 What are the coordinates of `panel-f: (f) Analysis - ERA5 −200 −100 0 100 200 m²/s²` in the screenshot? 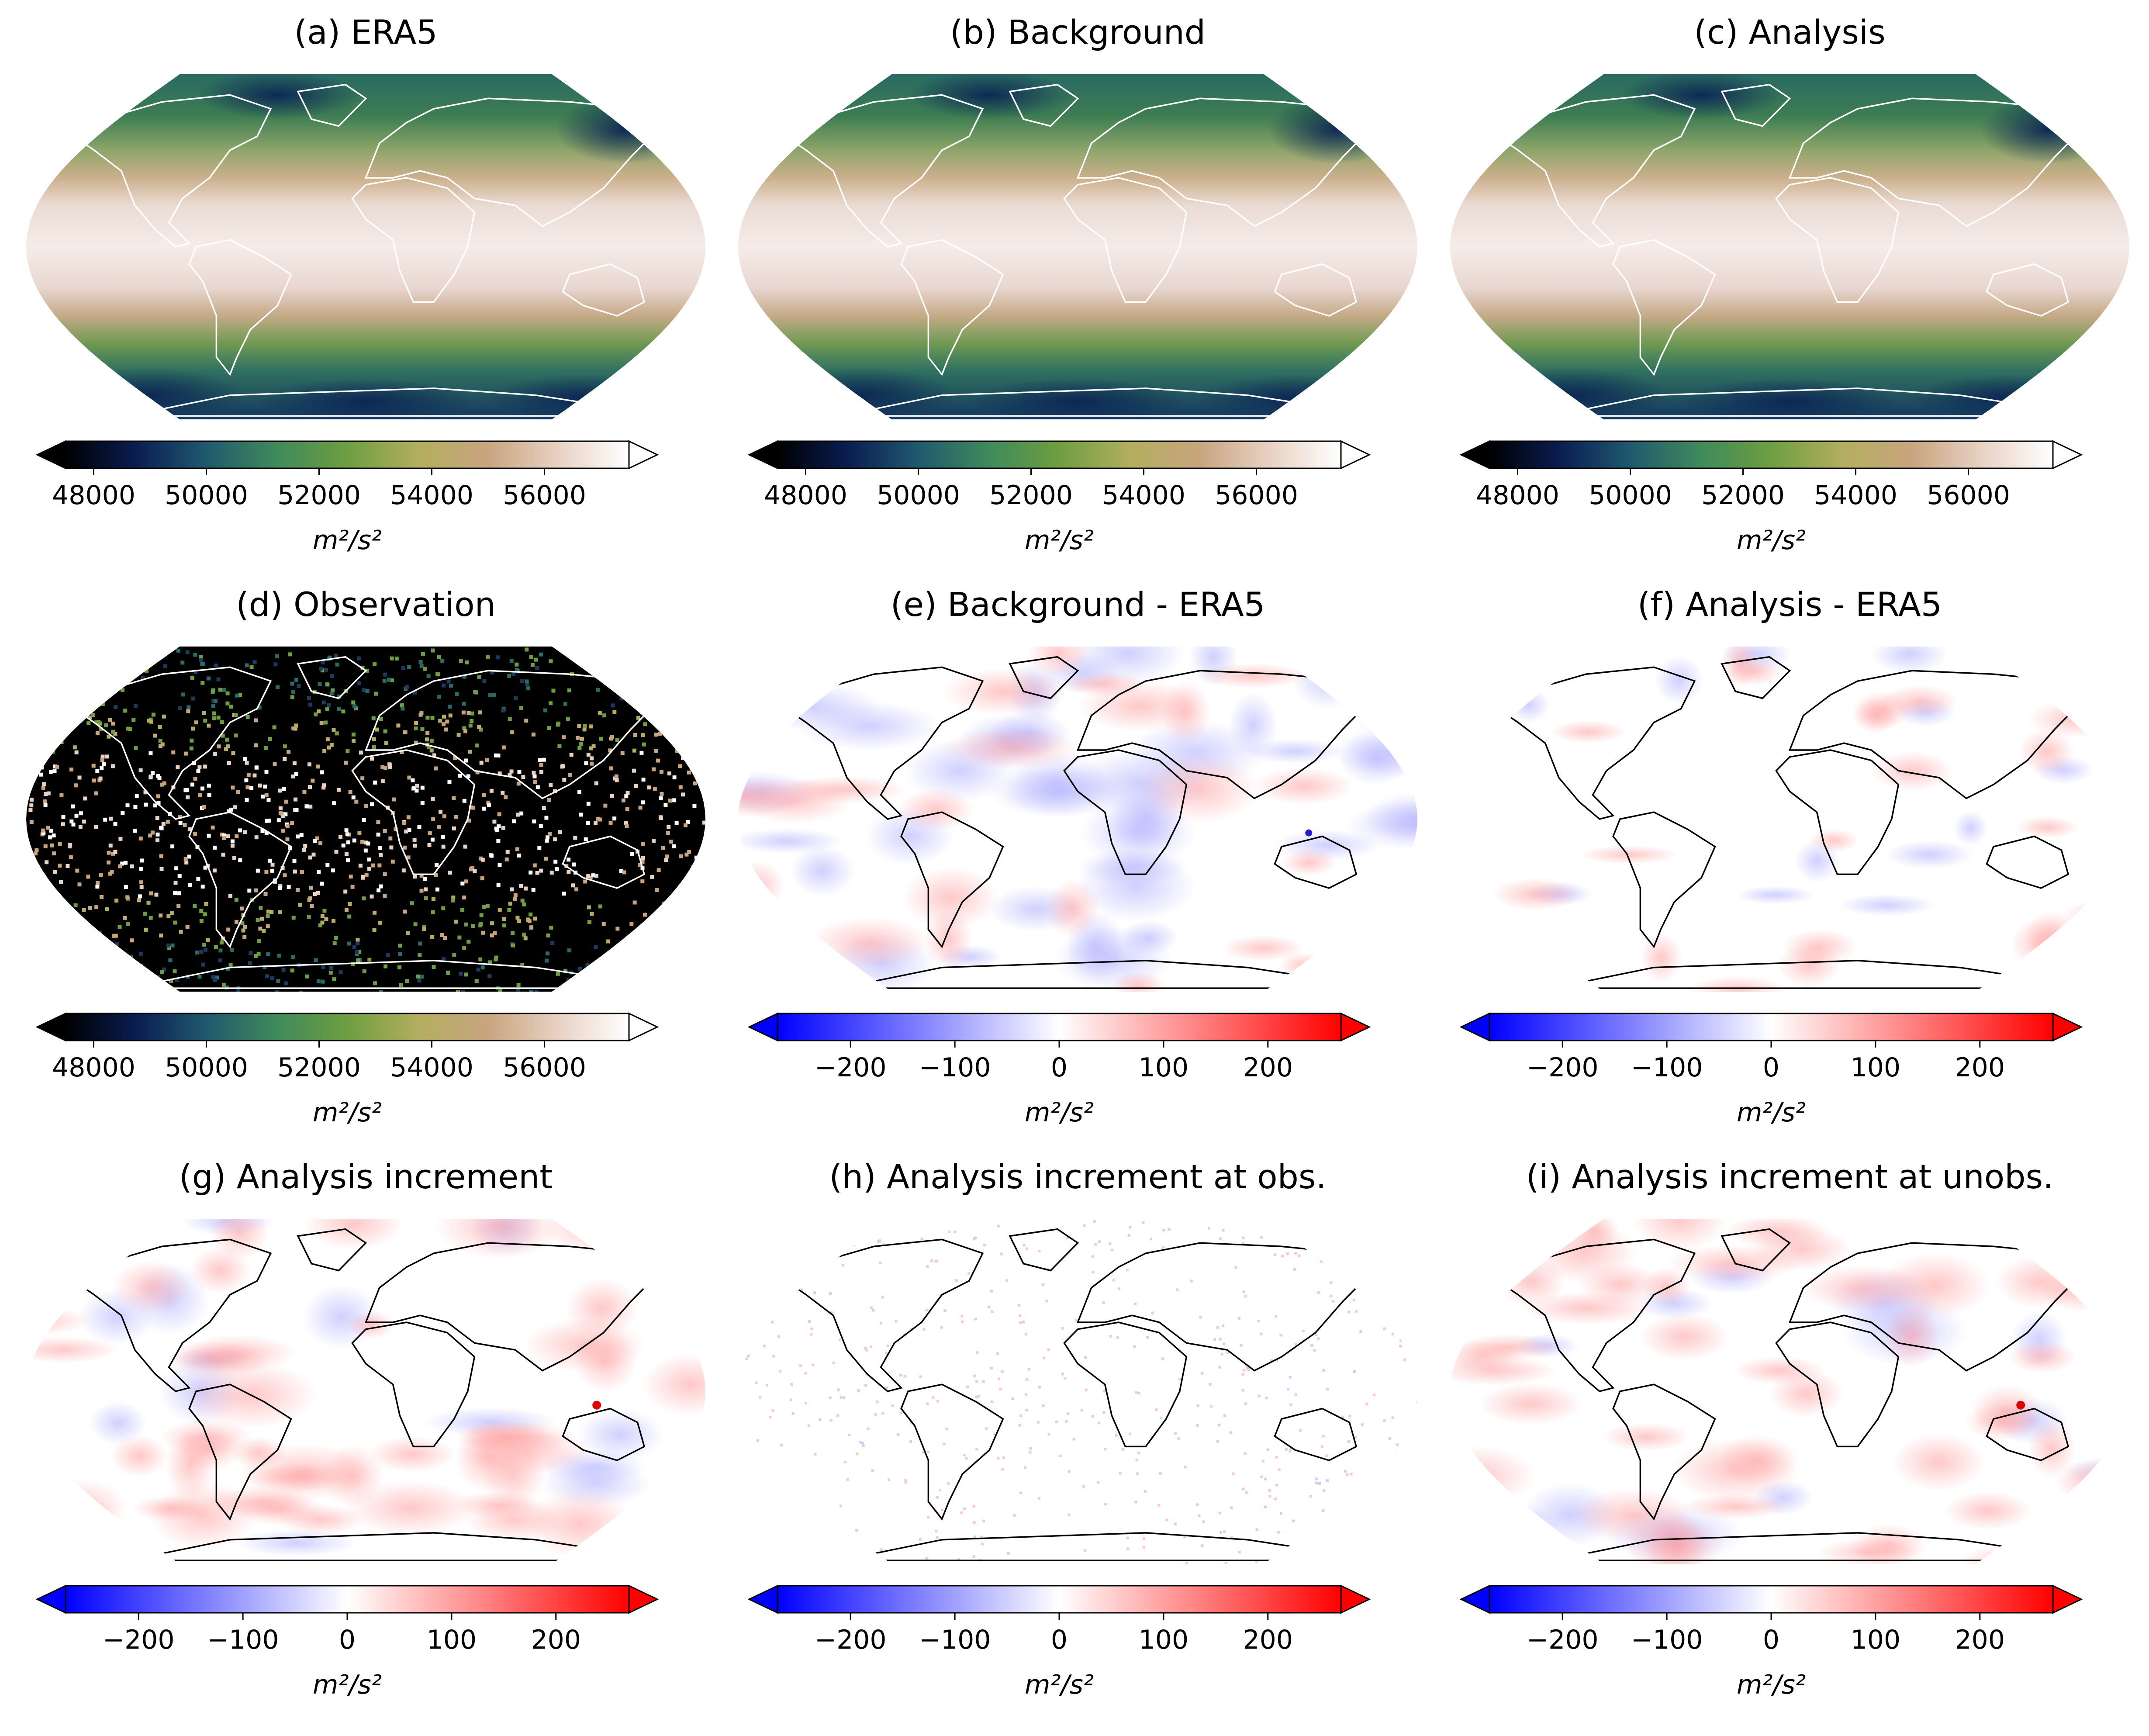 It's located at (1789, 857).